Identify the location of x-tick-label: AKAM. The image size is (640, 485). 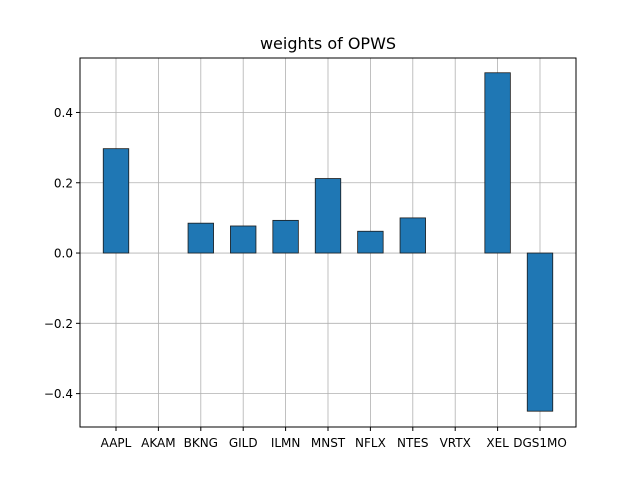
(158, 443).